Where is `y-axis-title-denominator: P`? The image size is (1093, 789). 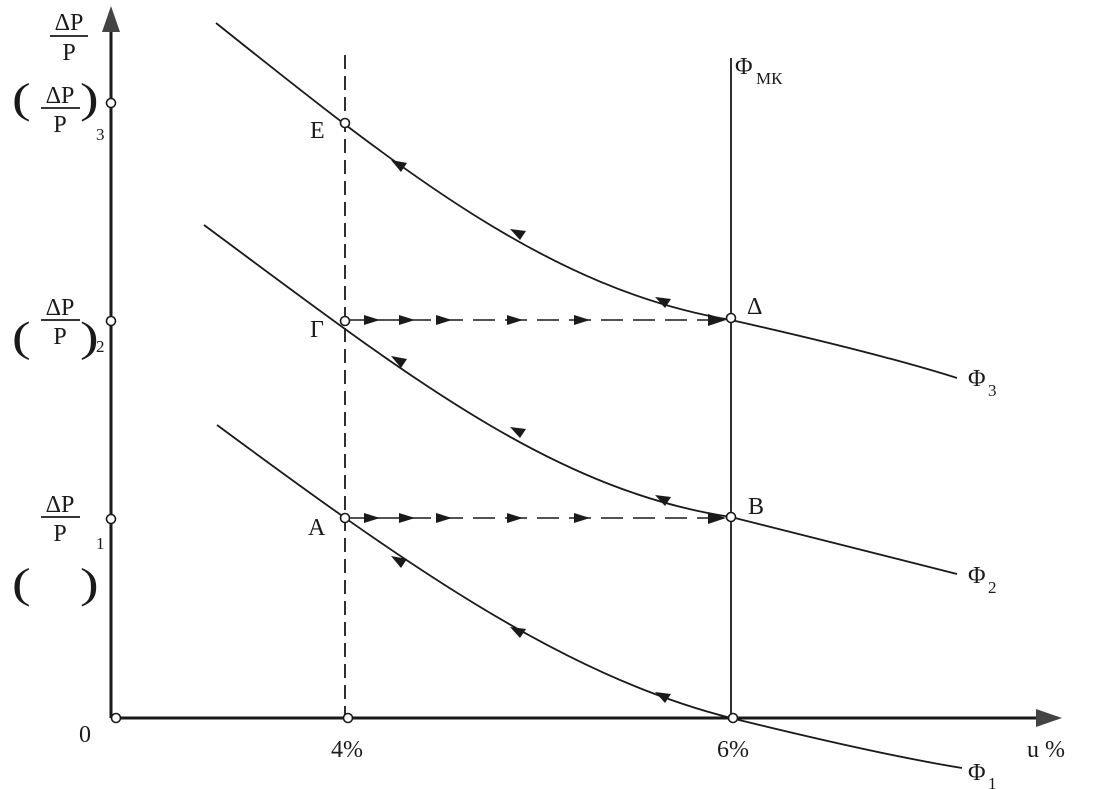 y-axis-title-denominator: P is located at coordinates (68, 53).